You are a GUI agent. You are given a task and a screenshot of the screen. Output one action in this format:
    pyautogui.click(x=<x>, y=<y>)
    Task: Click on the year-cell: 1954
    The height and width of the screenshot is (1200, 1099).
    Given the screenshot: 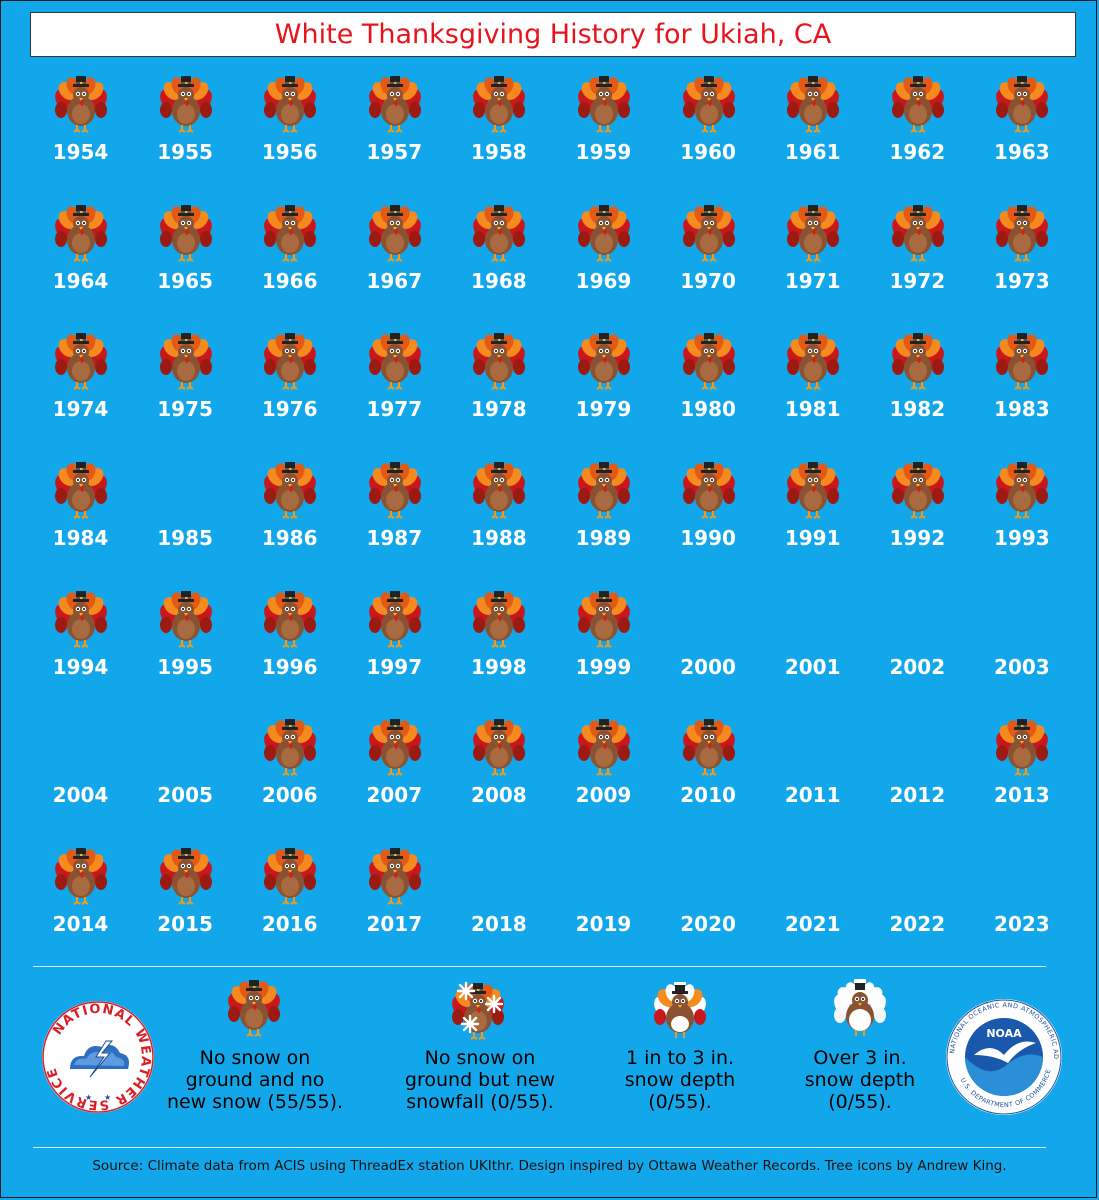 What is the action you would take?
    pyautogui.click(x=80, y=133)
    